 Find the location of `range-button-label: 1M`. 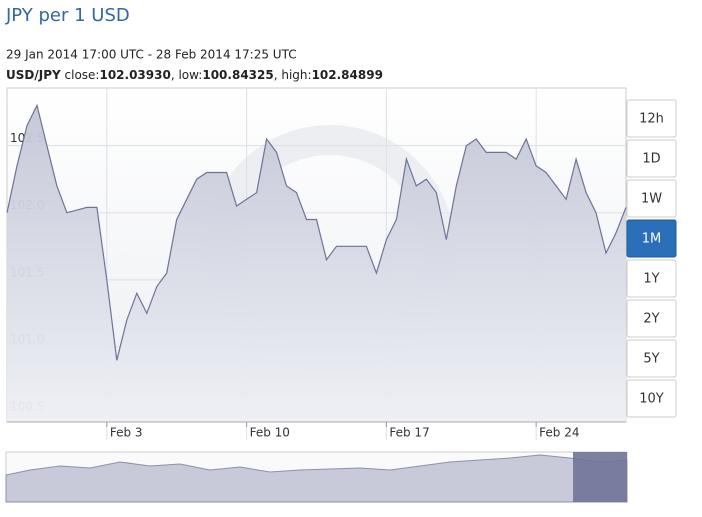

range-button-label: 1M is located at coordinates (652, 239).